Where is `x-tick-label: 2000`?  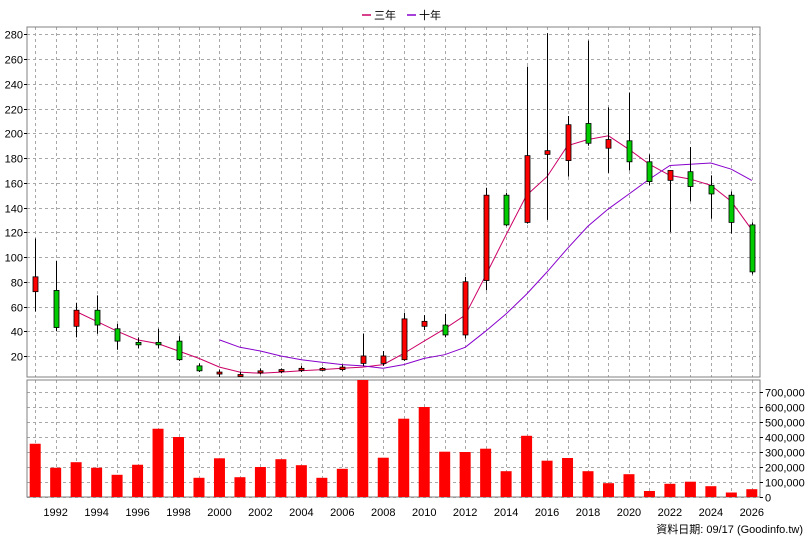
x-tick-label: 2000 is located at coordinates (219, 513).